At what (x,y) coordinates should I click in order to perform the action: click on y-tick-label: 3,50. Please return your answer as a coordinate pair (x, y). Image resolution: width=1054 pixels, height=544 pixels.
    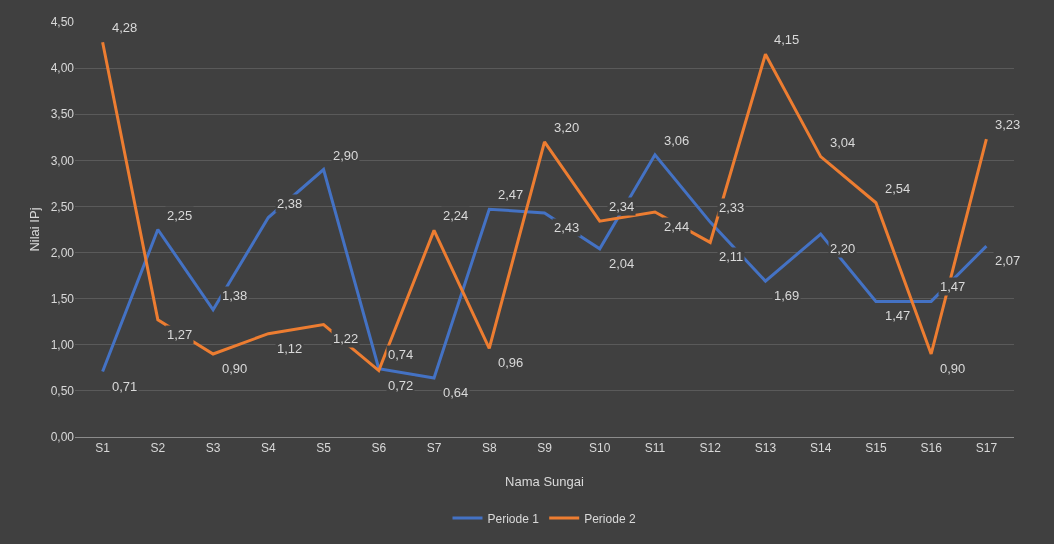
    Looking at the image, I should click on (62, 114).